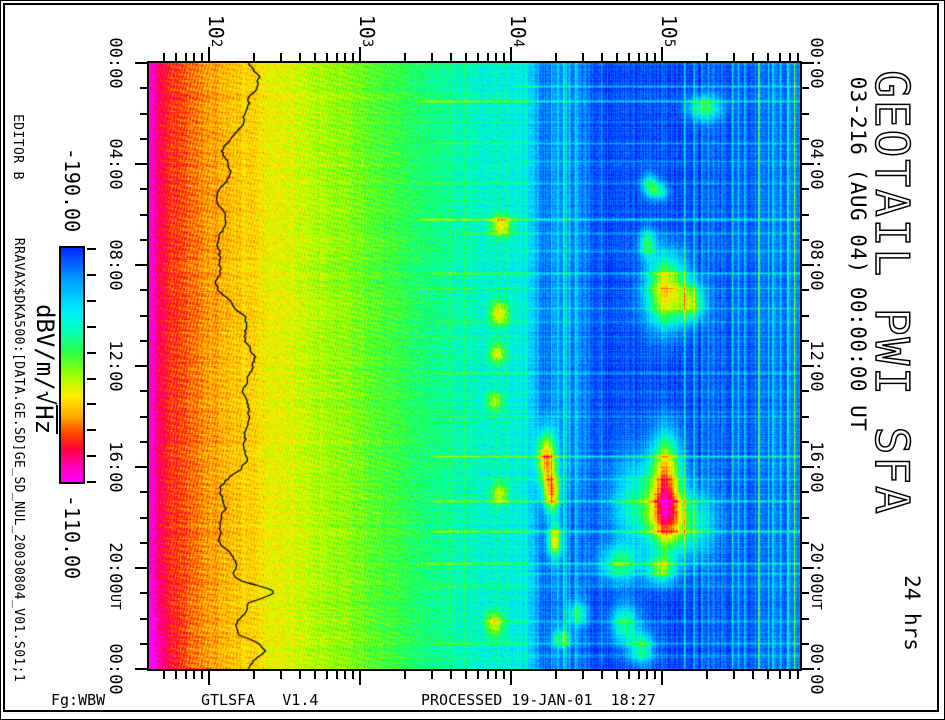 This screenshot has height=720, width=945. I want to click on freq-label: 10 3, so click(367, 31).